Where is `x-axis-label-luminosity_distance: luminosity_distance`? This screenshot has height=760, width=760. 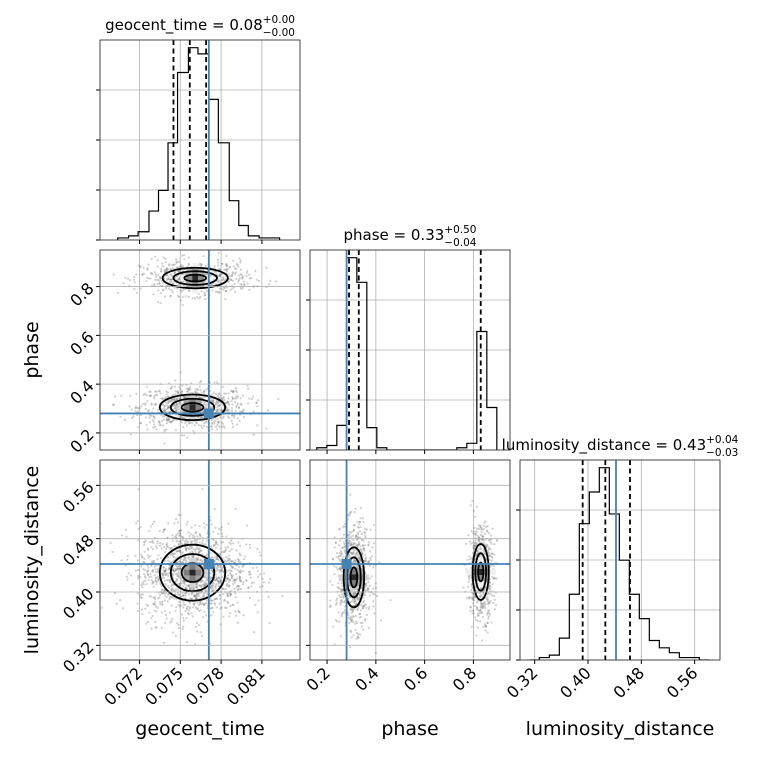
x-axis-label-luminosity_distance: luminosity_distance is located at coordinates (620, 729).